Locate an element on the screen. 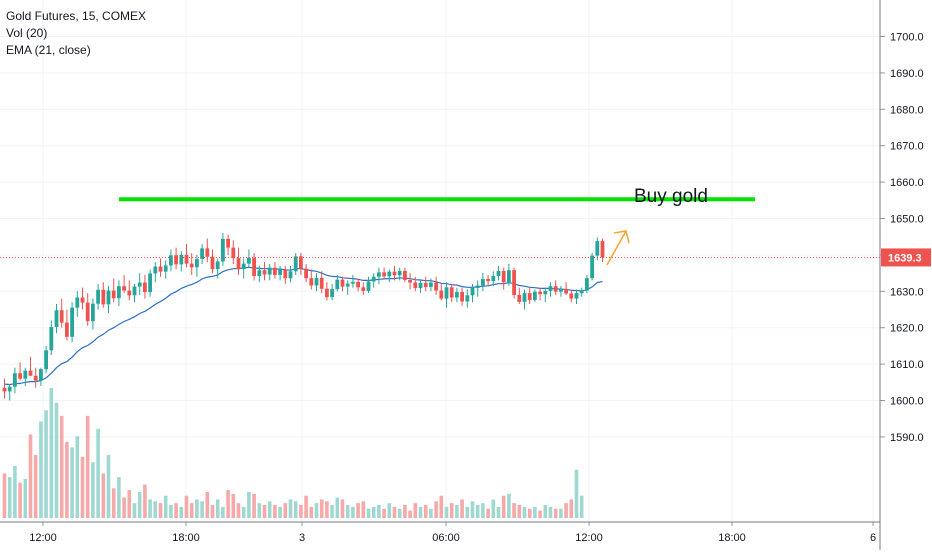 The width and height of the screenshot is (932, 555). x-tick-label: 18:00 is located at coordinates (732, 538).